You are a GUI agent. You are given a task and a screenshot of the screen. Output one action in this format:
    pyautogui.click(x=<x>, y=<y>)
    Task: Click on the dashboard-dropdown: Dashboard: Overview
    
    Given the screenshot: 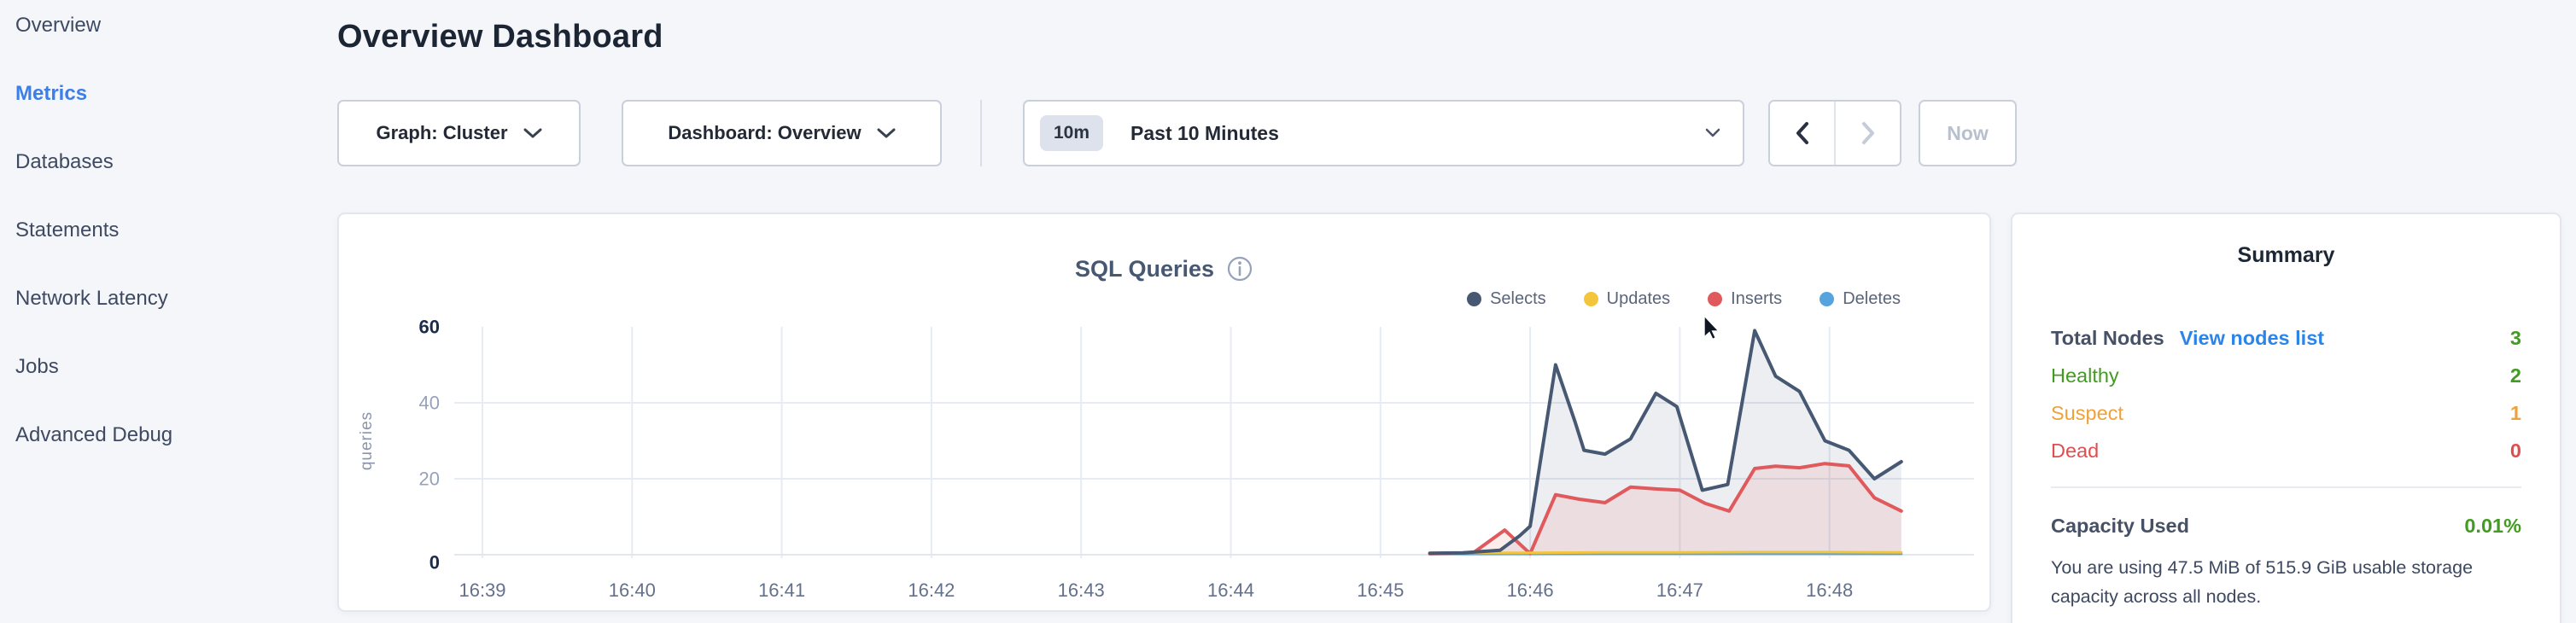 What is the action you would take?
    pyautogui.click(x=782, y=133)
    